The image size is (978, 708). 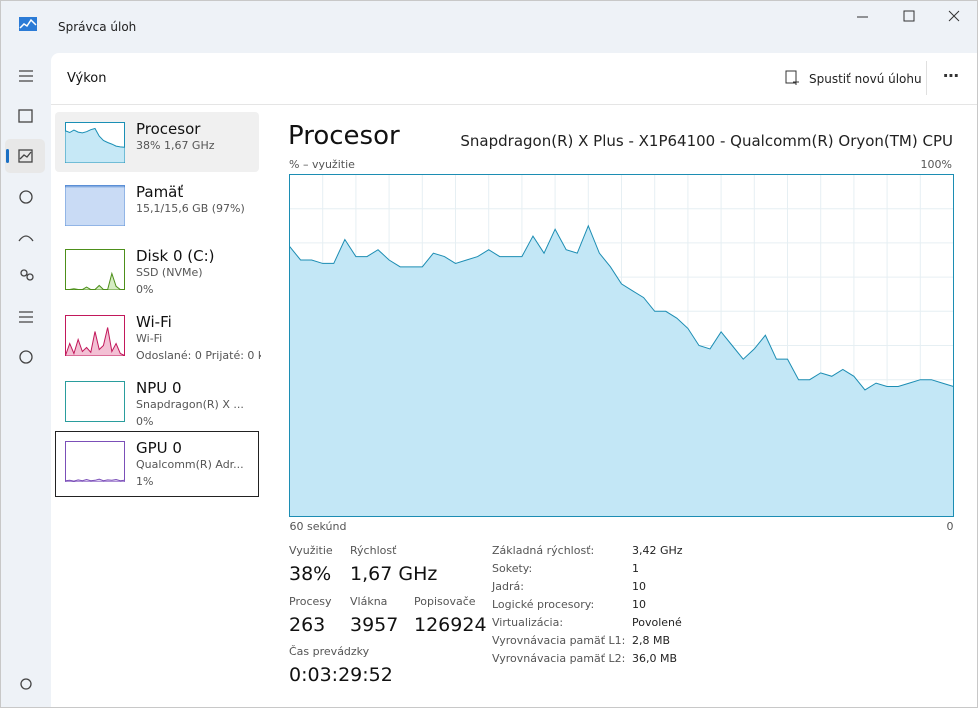 I want to click on close, so click(x=954, y=16).